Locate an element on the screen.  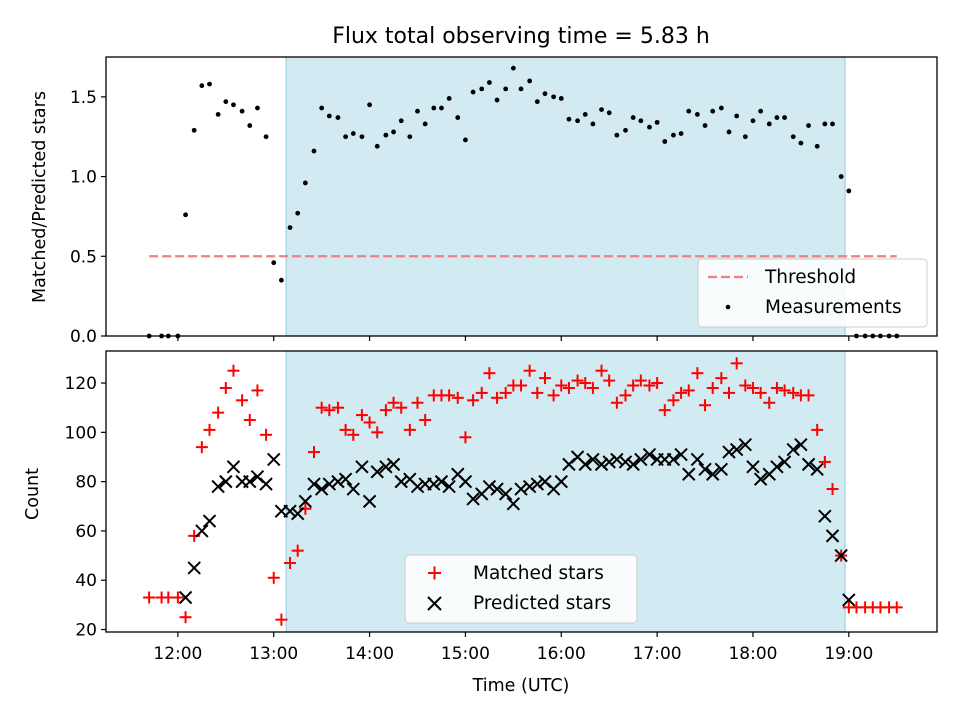
ratio-legend: Threshold Measurements is located at coordinates (812, 293).